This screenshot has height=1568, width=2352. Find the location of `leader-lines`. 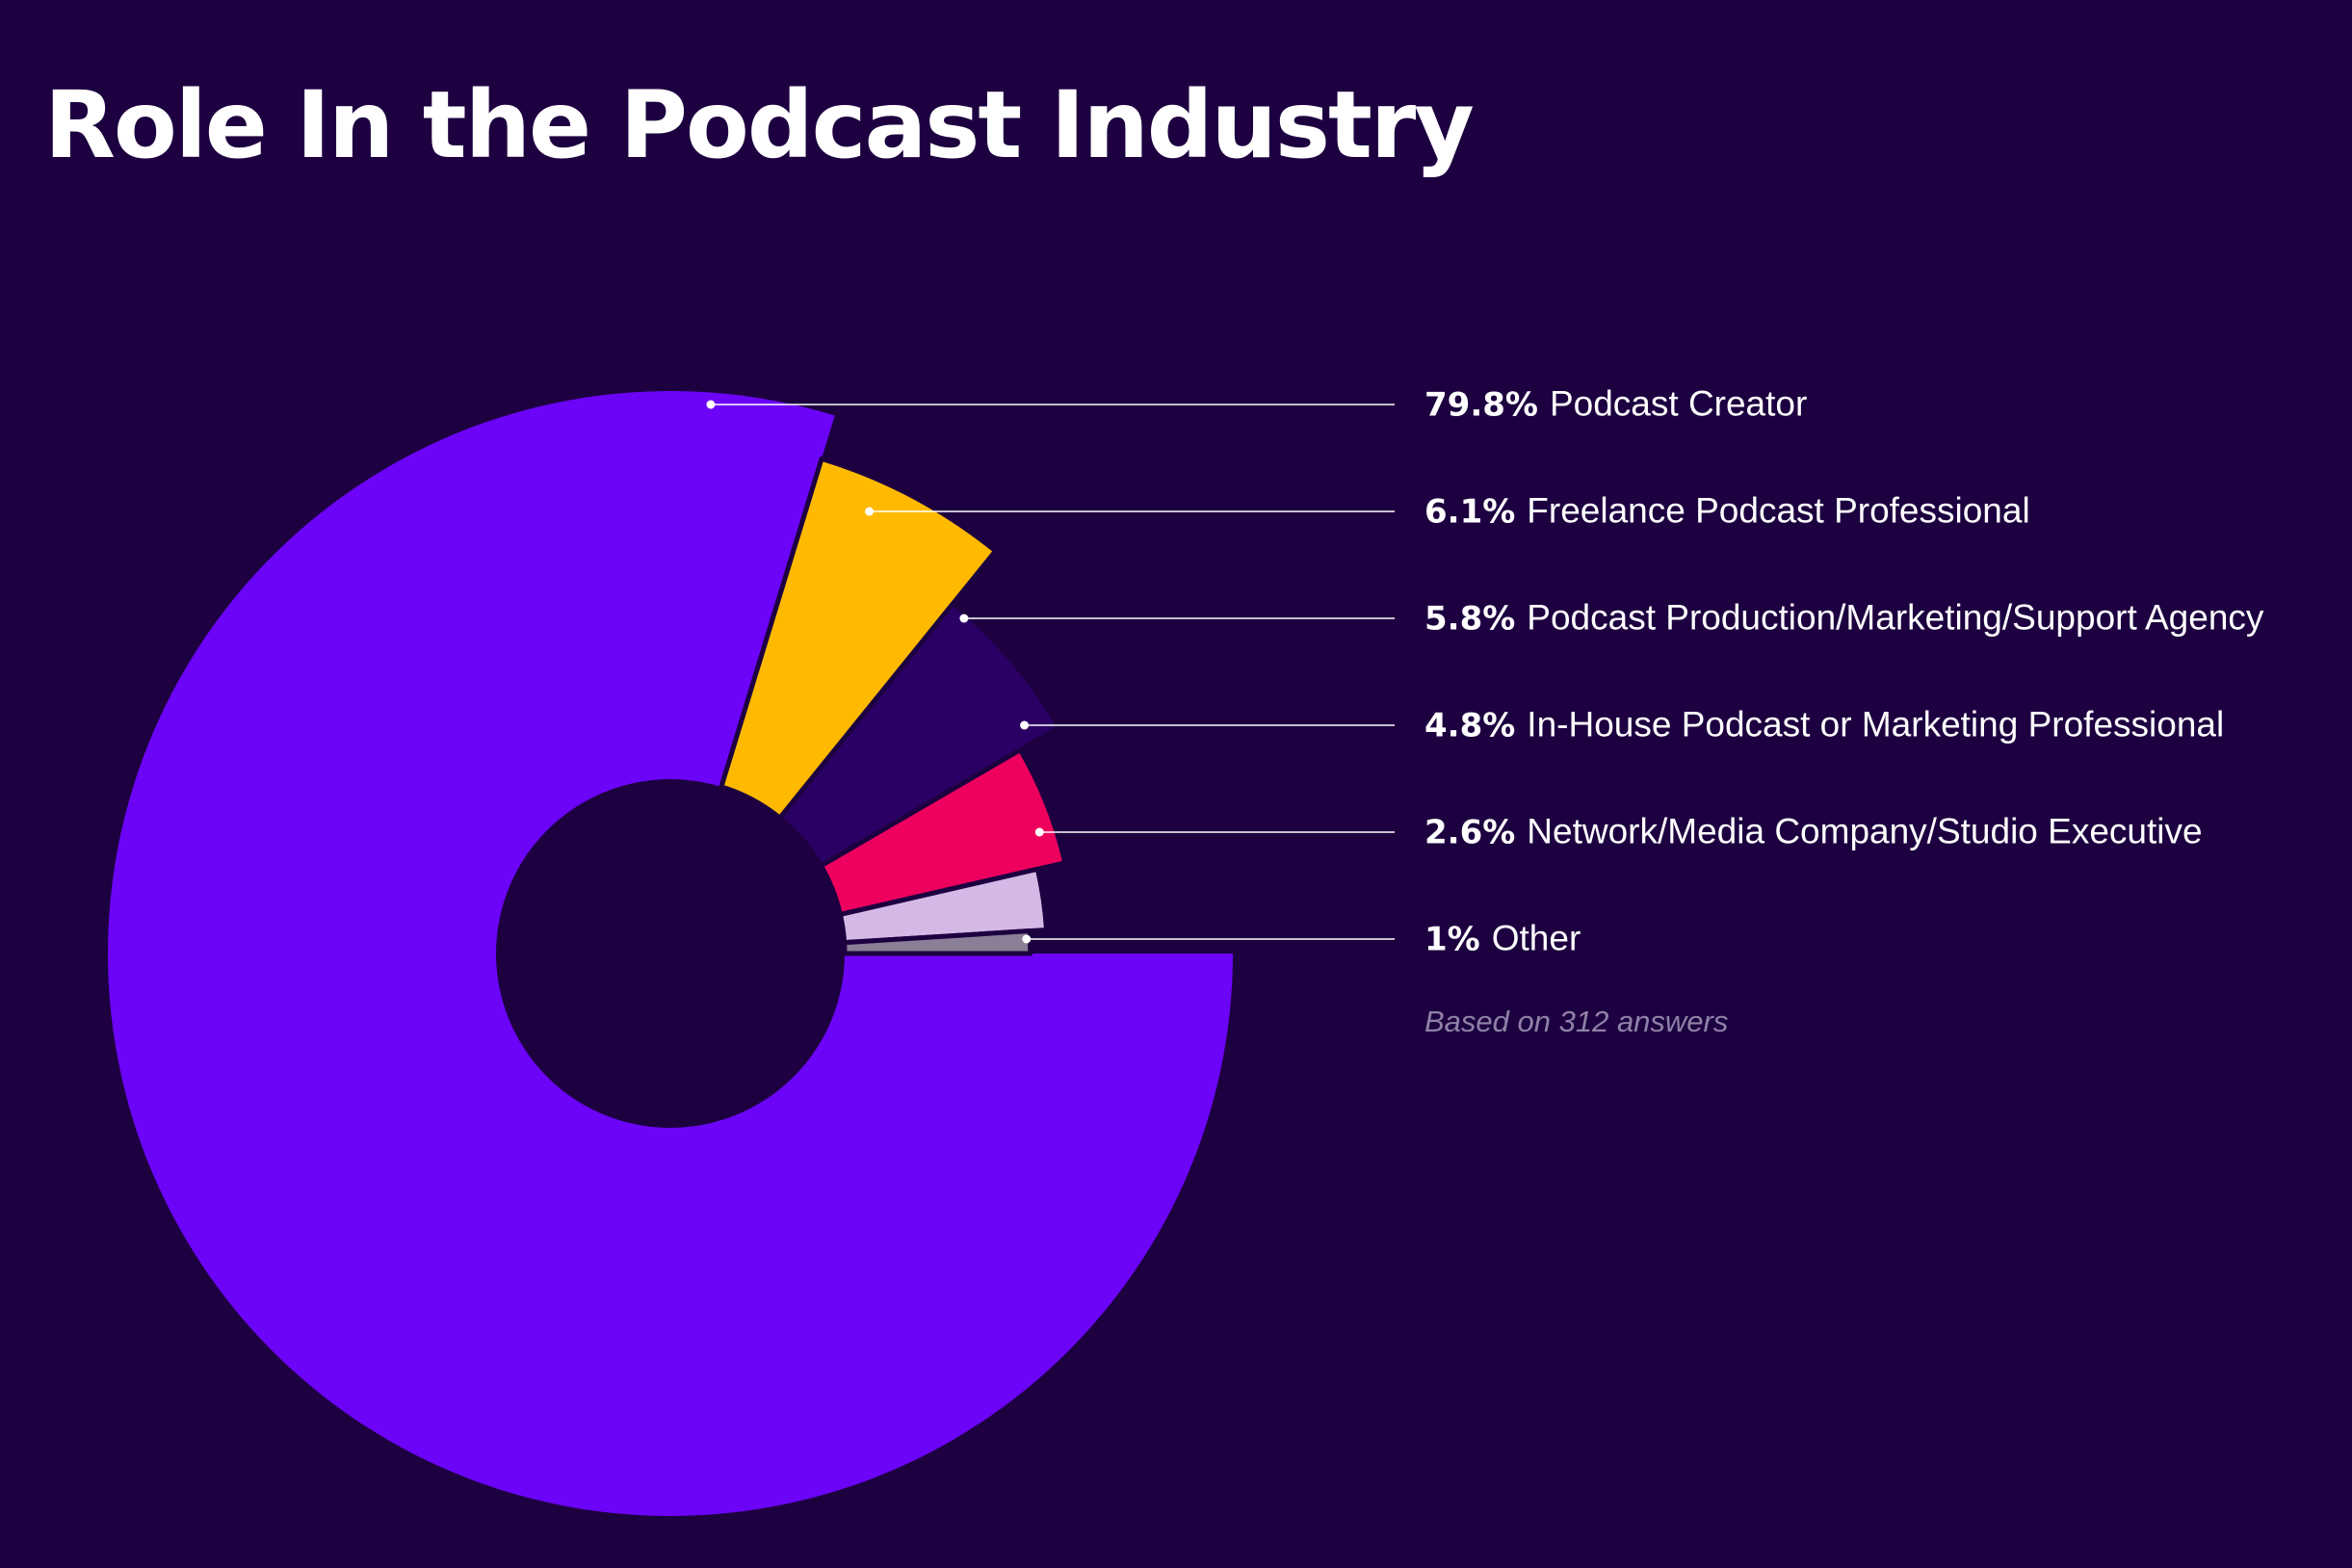

leader-lines is located at coordinates (1050, 672).